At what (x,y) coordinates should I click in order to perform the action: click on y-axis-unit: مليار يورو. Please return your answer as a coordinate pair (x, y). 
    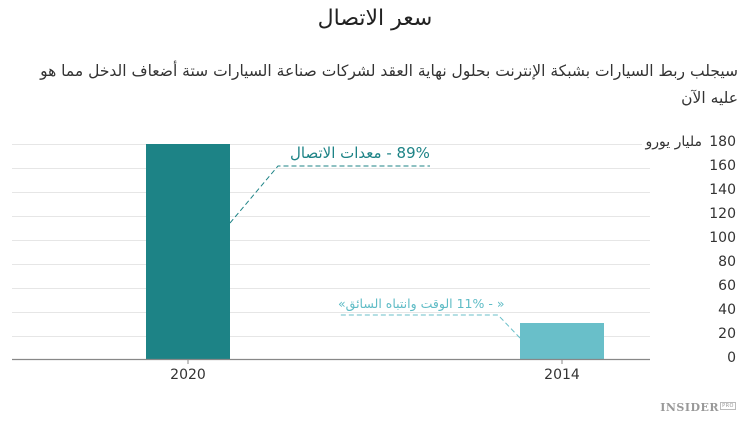
    Looking at the image, I should click on (671, 142).